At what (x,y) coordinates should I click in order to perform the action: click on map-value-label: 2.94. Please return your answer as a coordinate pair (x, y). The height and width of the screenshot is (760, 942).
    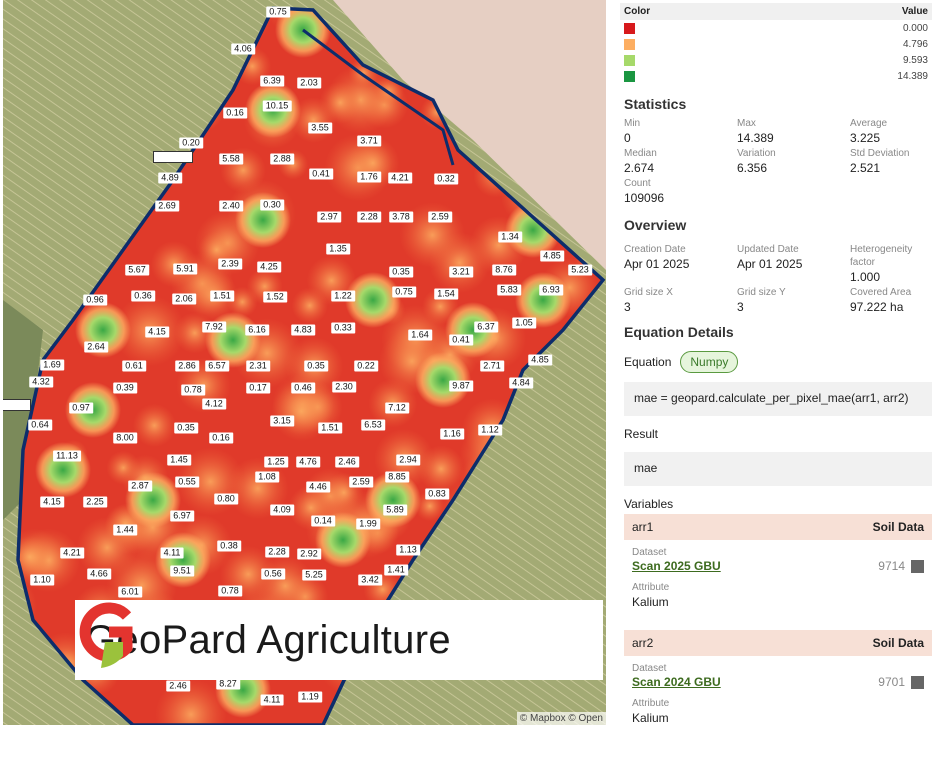
    Looking at the image, I should click on (408, 460).